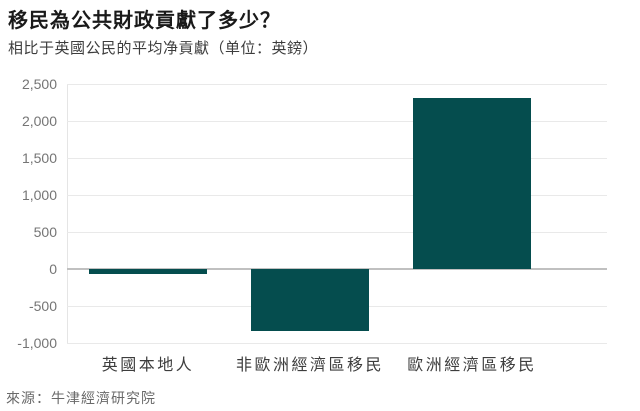 The width and height of the screenshot is (640, 411). Describe the element at coordinates (67, 213) in the screenshot. I see `y-axis-line` at that location.